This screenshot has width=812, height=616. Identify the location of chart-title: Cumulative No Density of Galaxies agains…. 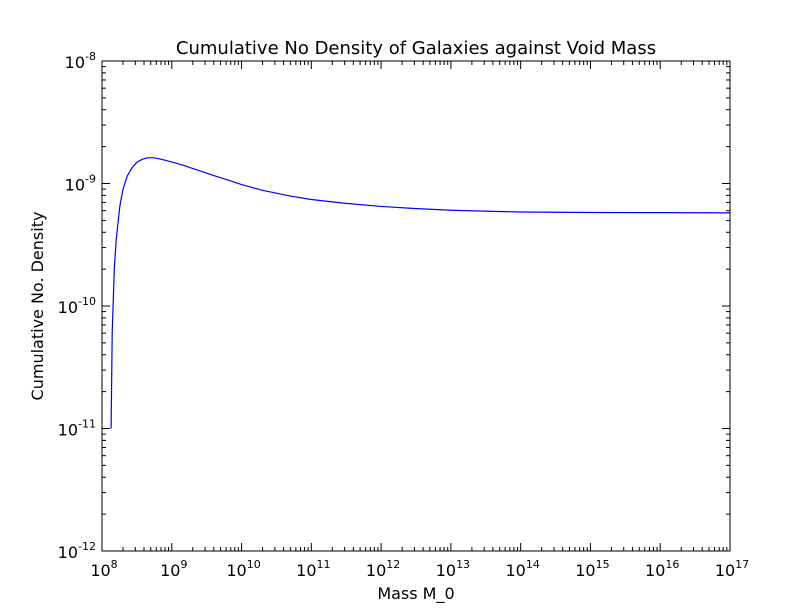
(416, 48).